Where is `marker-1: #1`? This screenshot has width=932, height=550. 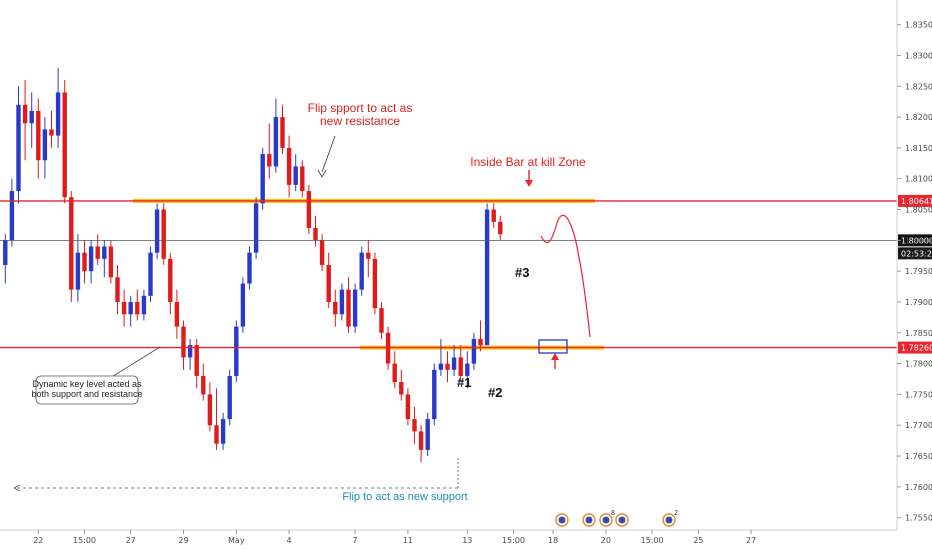
marker-1: #1 is located at coordinates (464, 382).